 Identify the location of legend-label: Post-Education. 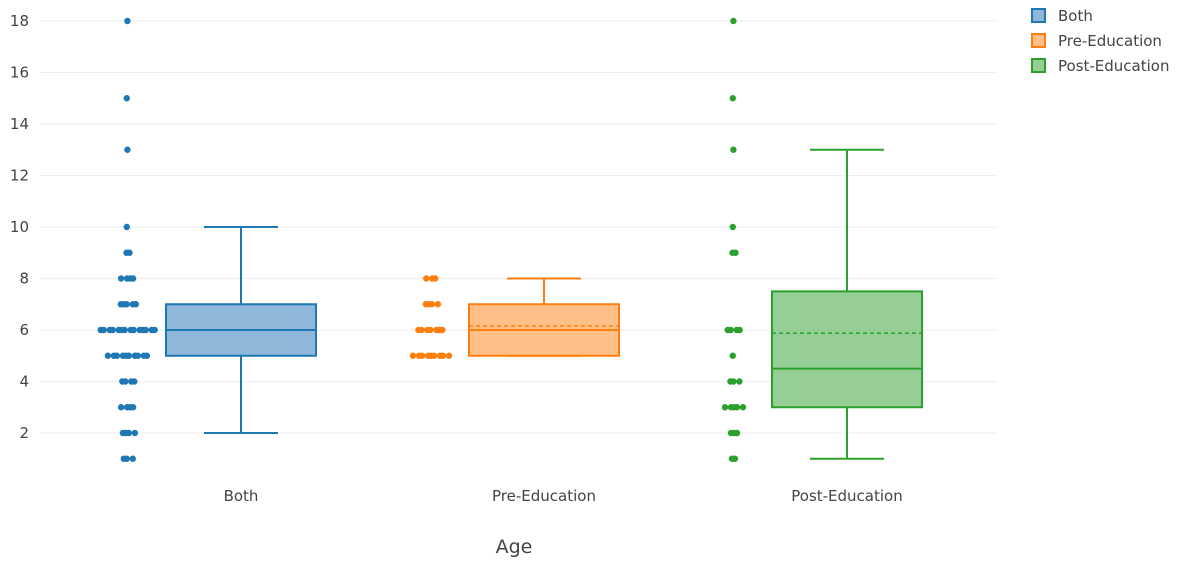
(1113, 66).